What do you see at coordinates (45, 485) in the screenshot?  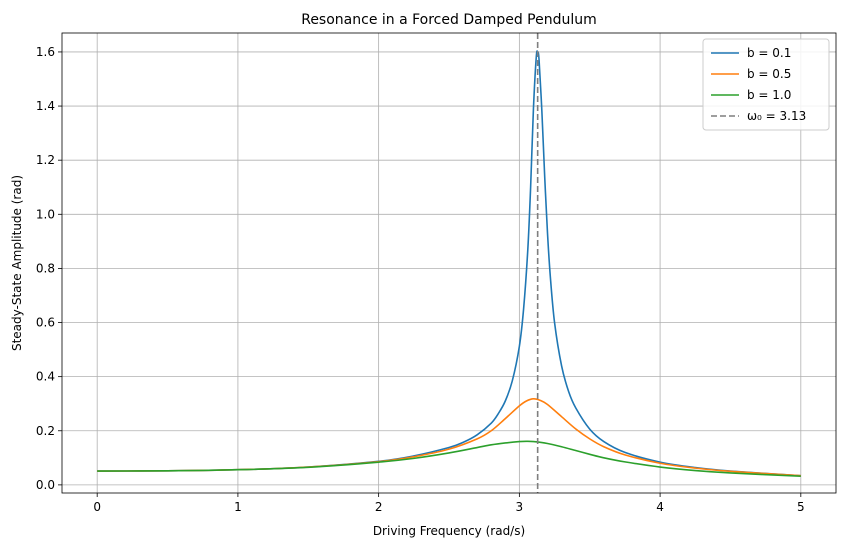 I see `y-tick-label: 0.0` at bounding box center [45, 485].